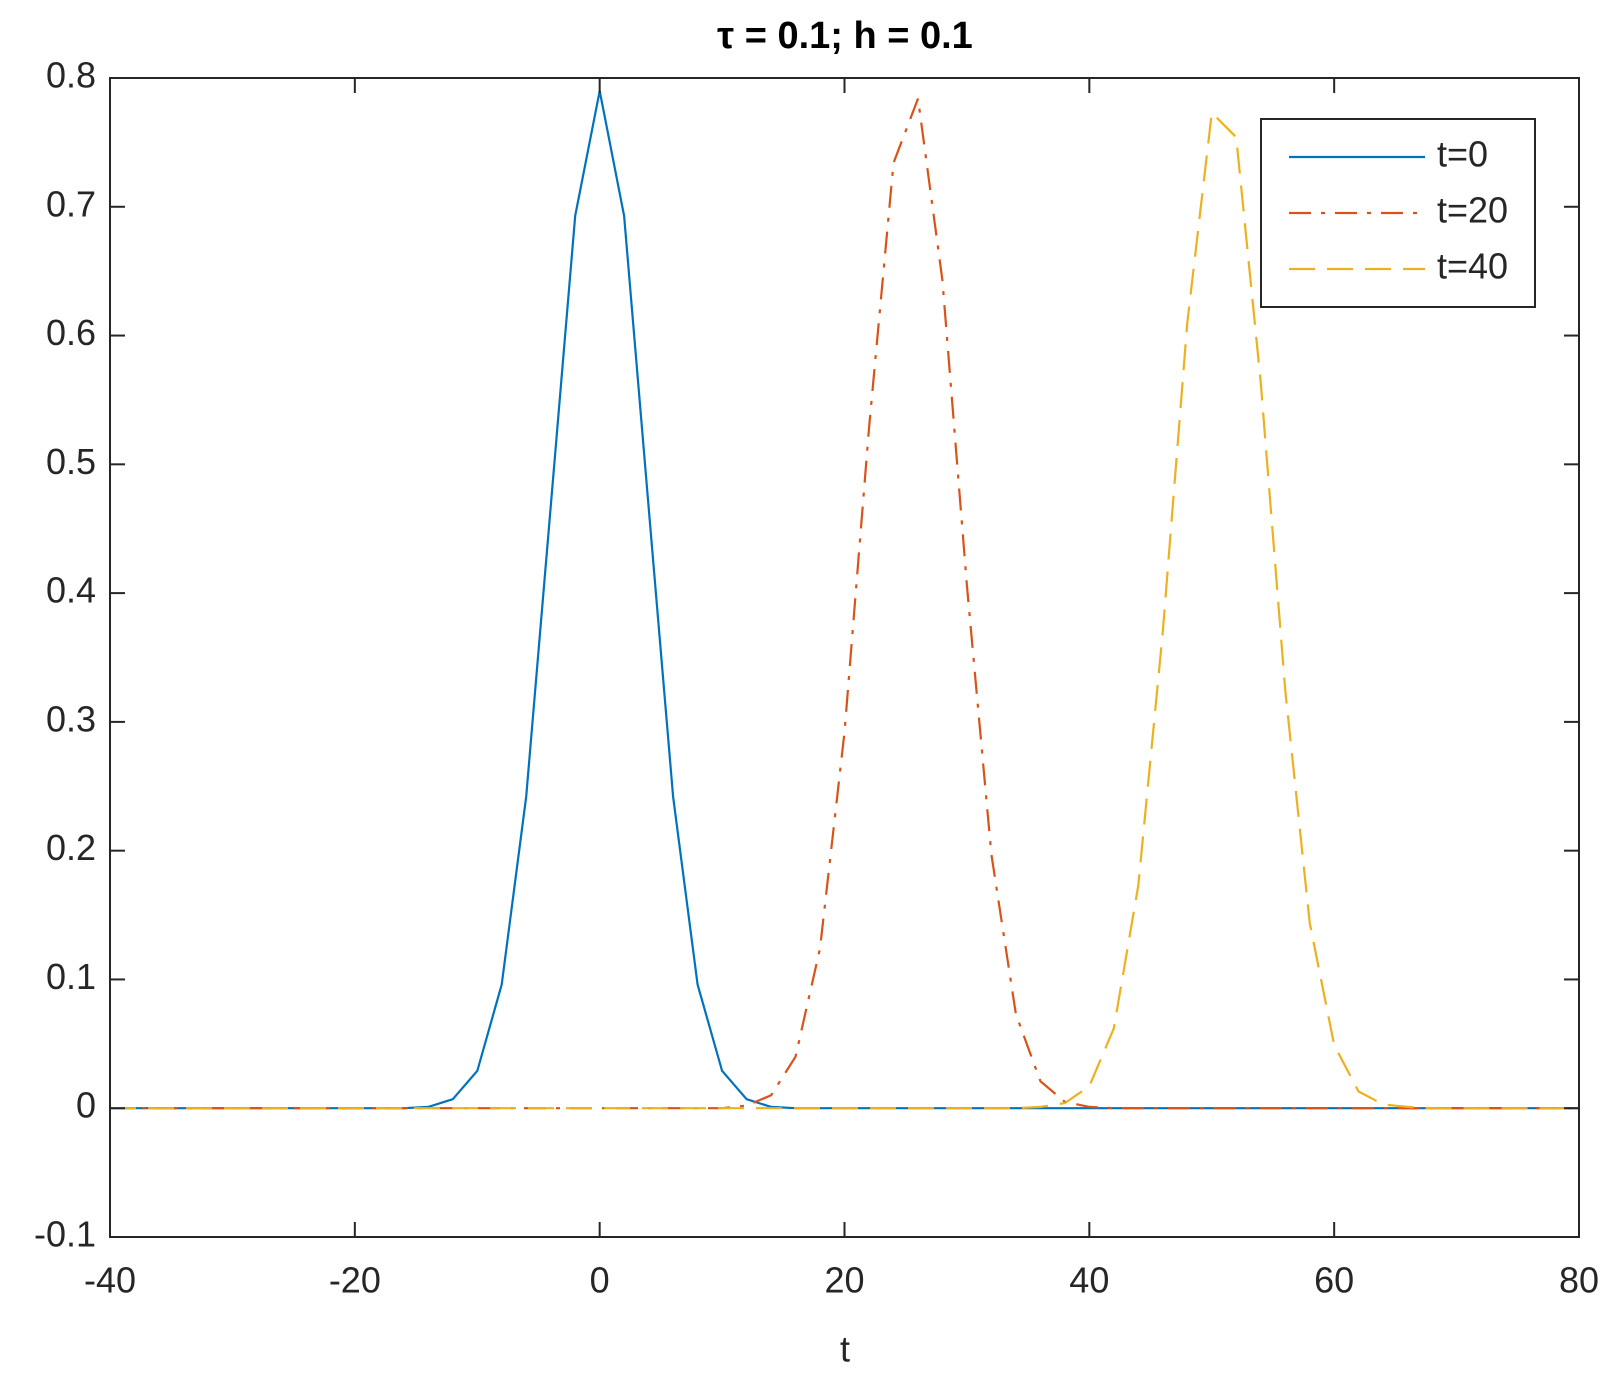 This screenshot has height=1388, width=1621. What do you see at coordinates (71, 203) in the screenshot?
I see `y-tick-label: 0.7` at bounding box center [71, 203].